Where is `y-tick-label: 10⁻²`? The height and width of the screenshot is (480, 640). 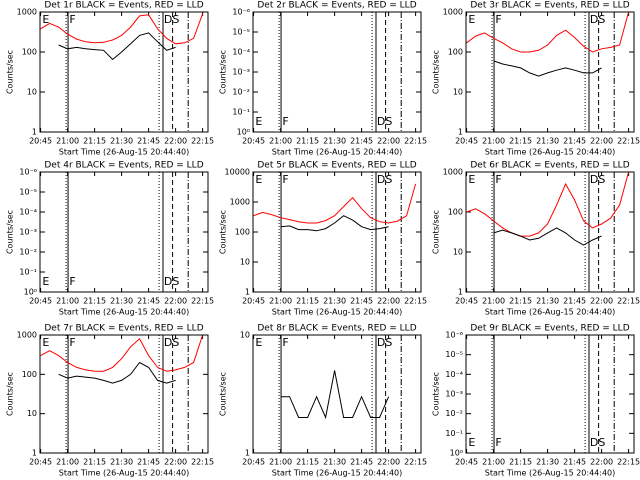 y-tick-label: 10⁻² is located at coordinates (28, 252).